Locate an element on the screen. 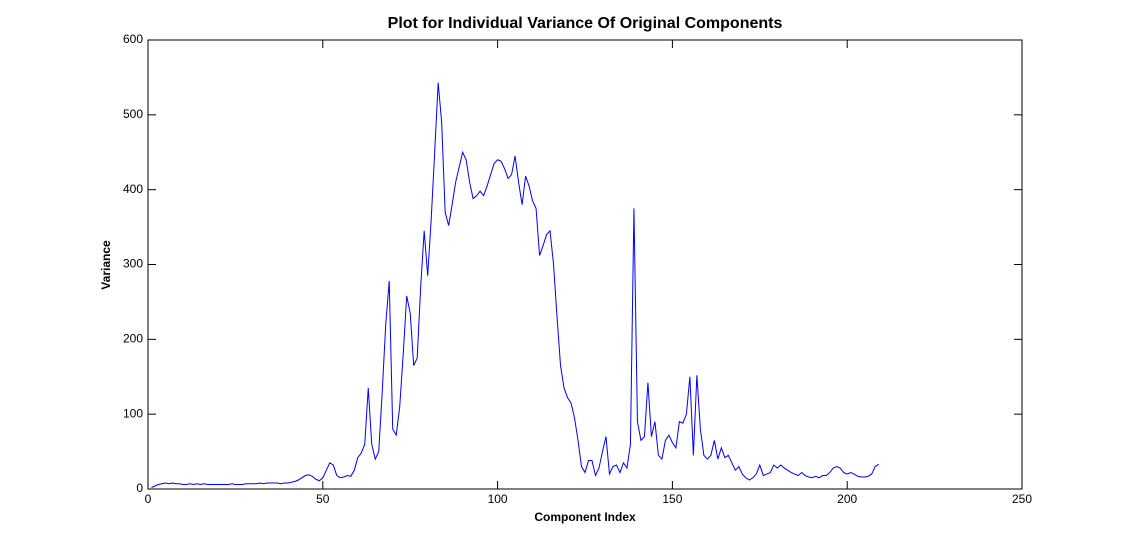  x-tick-label: 0 is located at coordinates (148, 499).